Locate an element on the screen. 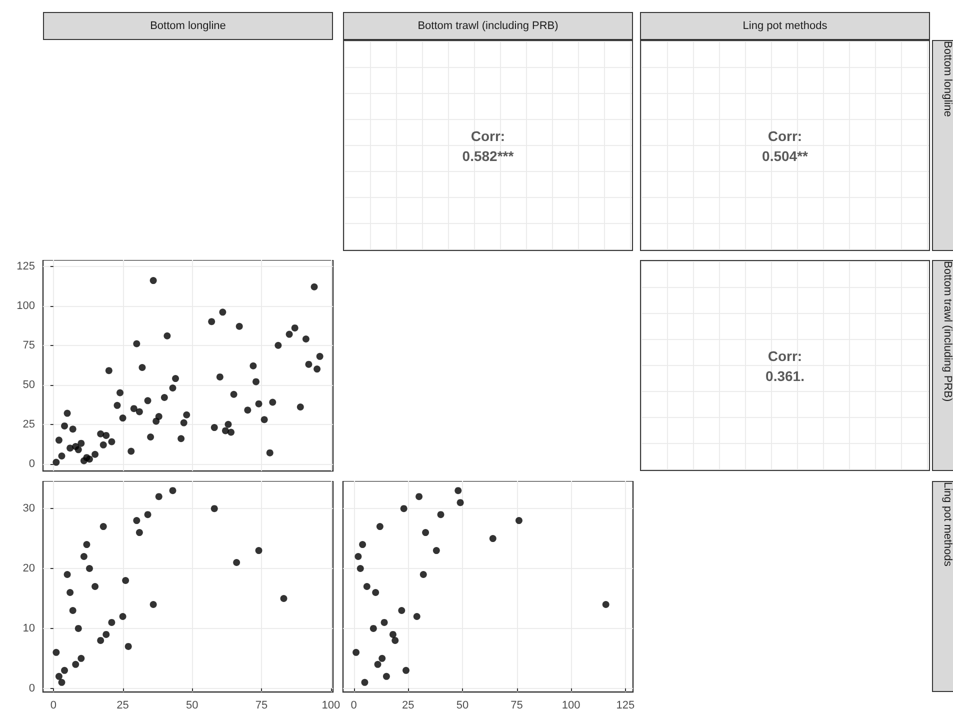 This screenshot has width=953, height=716. y-tick-label: 30 is located at coordinates (28, 508).